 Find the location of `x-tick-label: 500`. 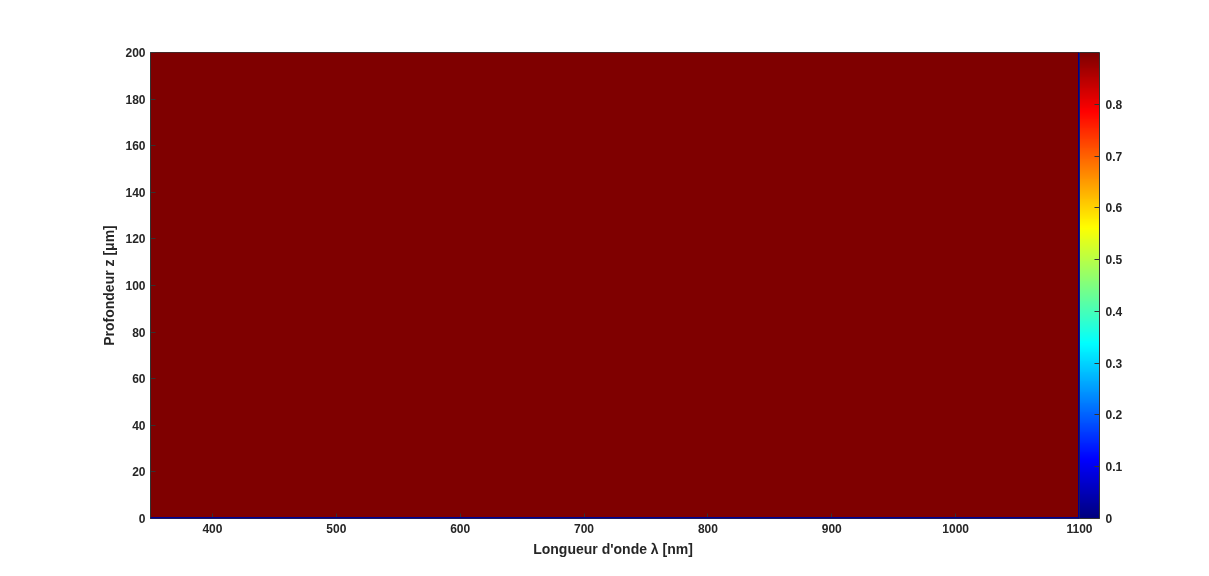

x-tick-label: 500 is located at coordinates (336, 528).